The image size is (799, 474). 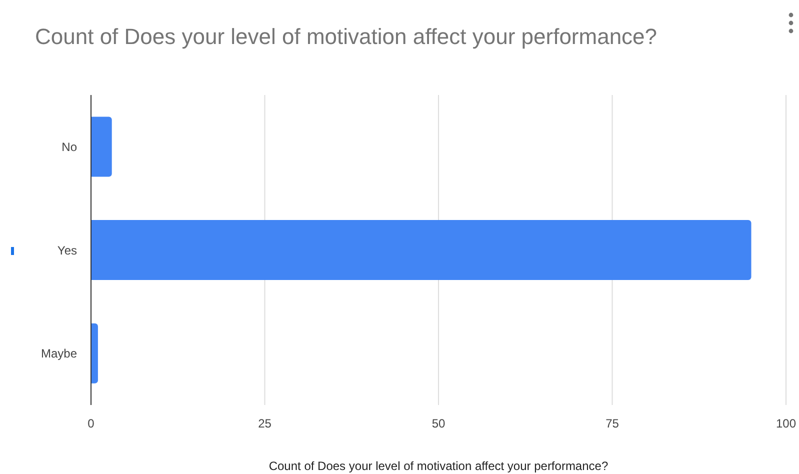 I want to click on chart-title: Count of Does your level of motivation affect your performance?, so click(x=346, y=36).